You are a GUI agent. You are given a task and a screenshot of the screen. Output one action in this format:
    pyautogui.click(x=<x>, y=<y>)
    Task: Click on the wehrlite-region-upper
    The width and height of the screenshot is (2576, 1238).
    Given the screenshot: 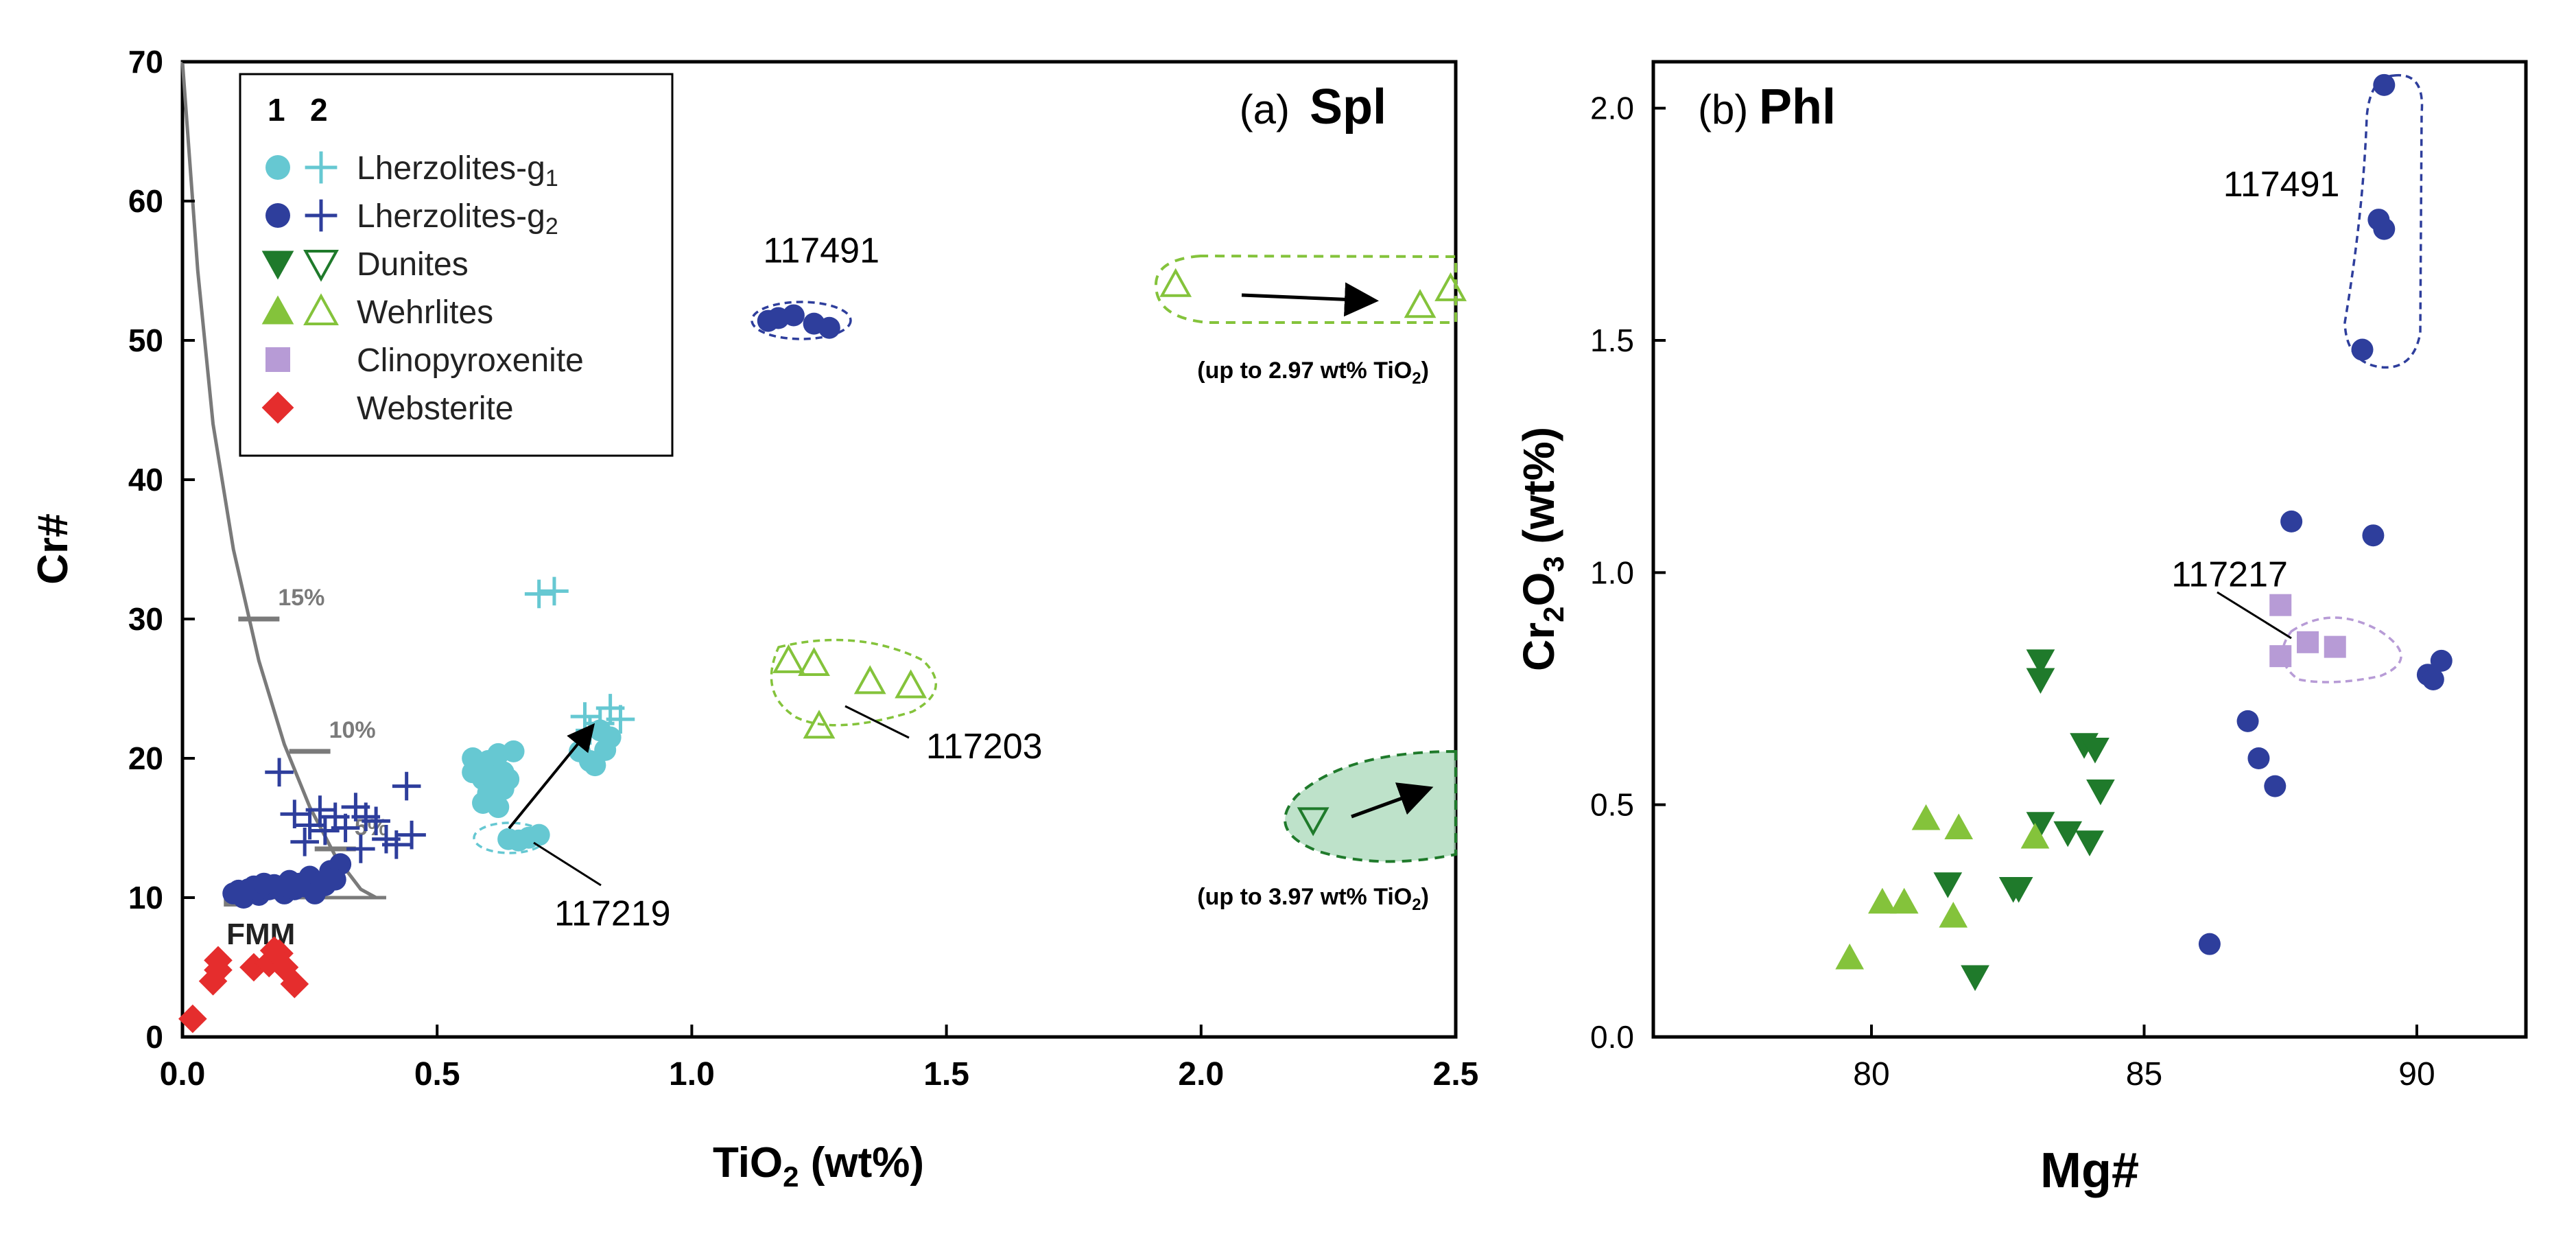 What is the action you would take?
    pyautogui.click(x=1305, y=289)
    